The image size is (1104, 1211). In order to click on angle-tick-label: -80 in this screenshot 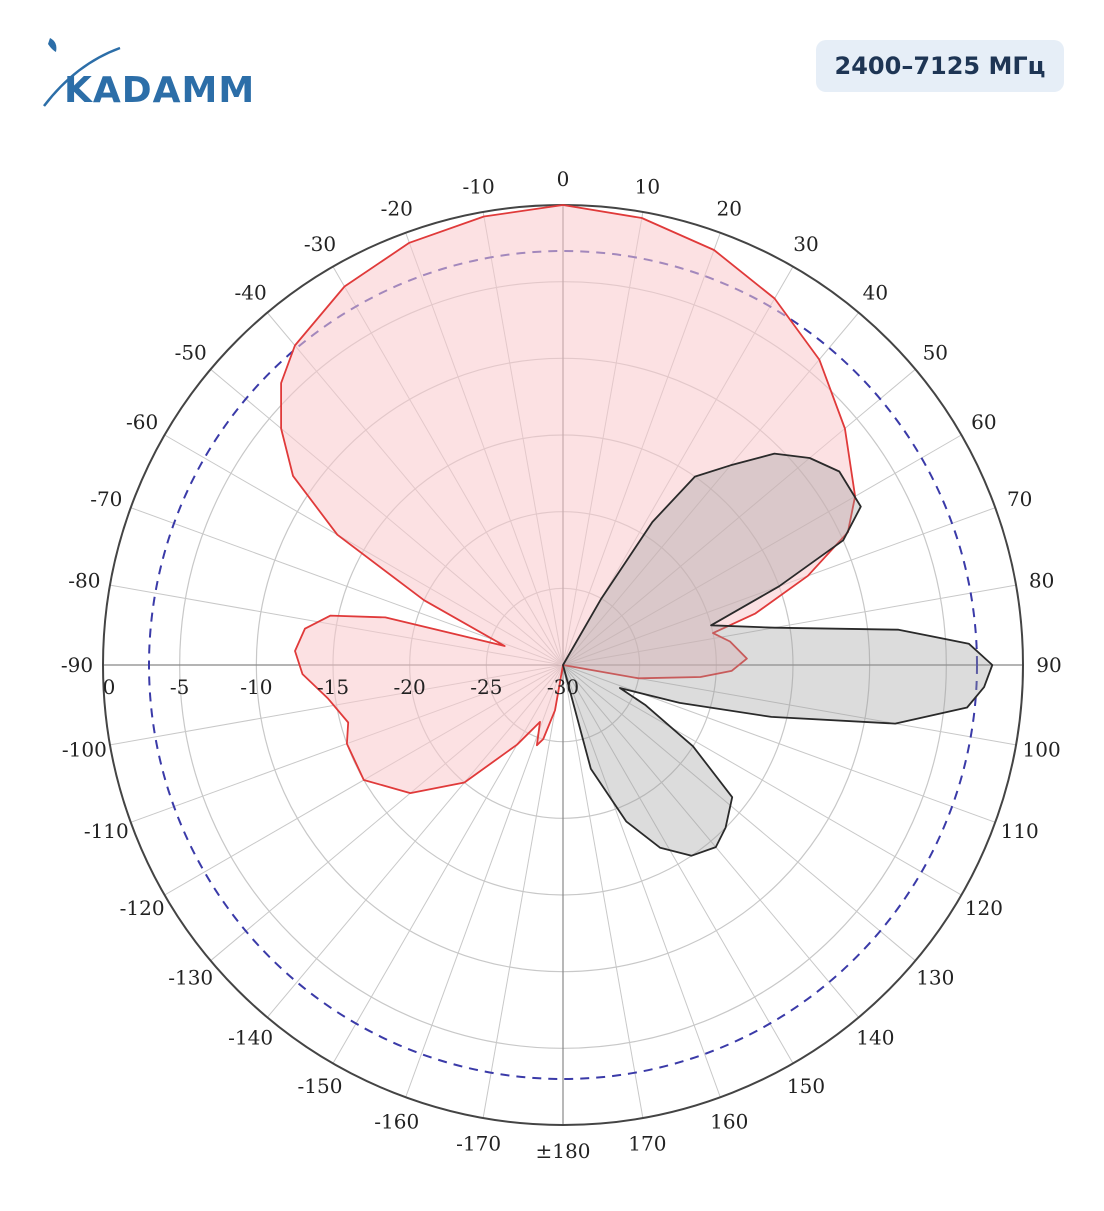, I will do `click(84, 581)`.